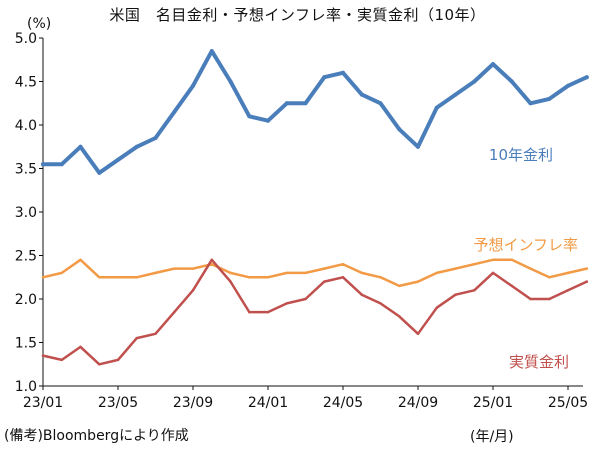  What do you see at coordinates (268, 403) in the screenshot?
I see `x-tick-label: 24/01` at bounding box center [268, 403].